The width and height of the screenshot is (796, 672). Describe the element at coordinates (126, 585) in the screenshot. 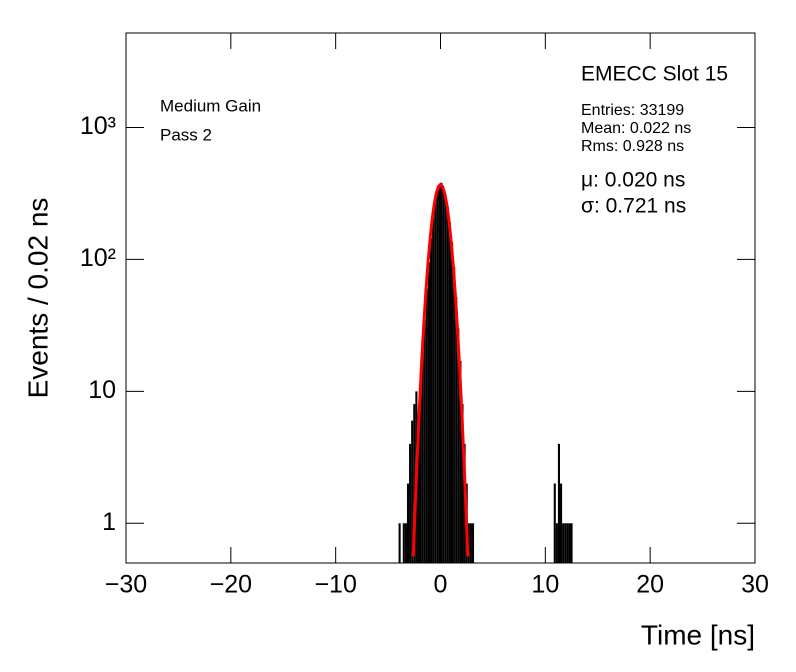

I see `x-tick-label: −30` at that location.